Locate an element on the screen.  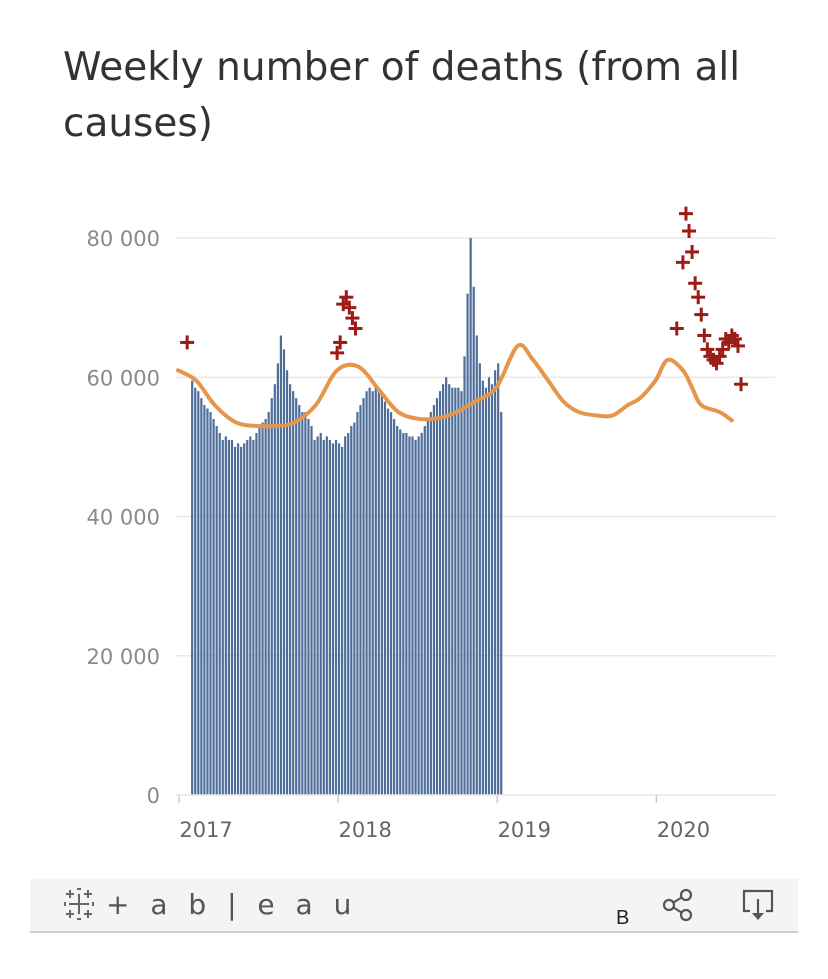
tableau-footer: + a b | e a u B is located at coordinates (414, 906).